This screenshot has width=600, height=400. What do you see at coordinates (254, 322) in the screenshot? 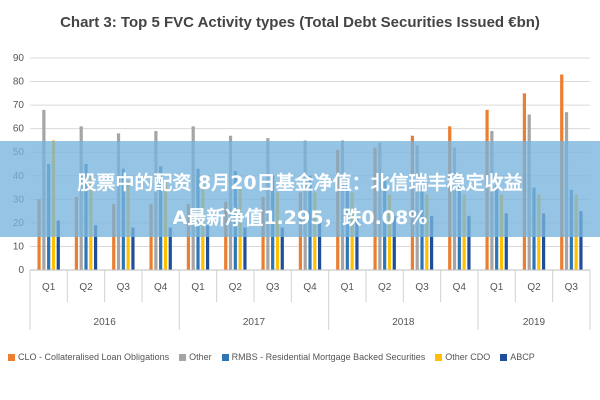
I see `year-label: 2017` at bounding box center [254, 322].